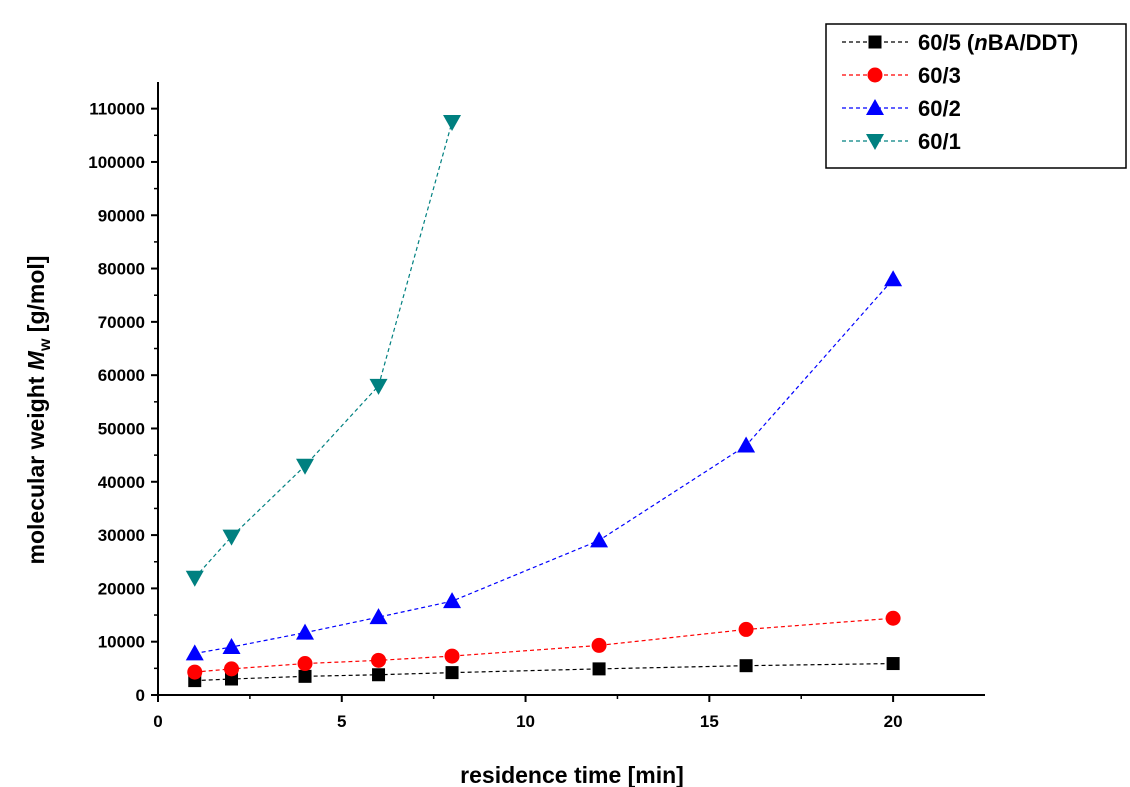 The image size is (1130, 787). What do you see at coordinates (121, 535) in the screenshot?
I see `y-tick-label: 30000` at bounding box center [121, 535].